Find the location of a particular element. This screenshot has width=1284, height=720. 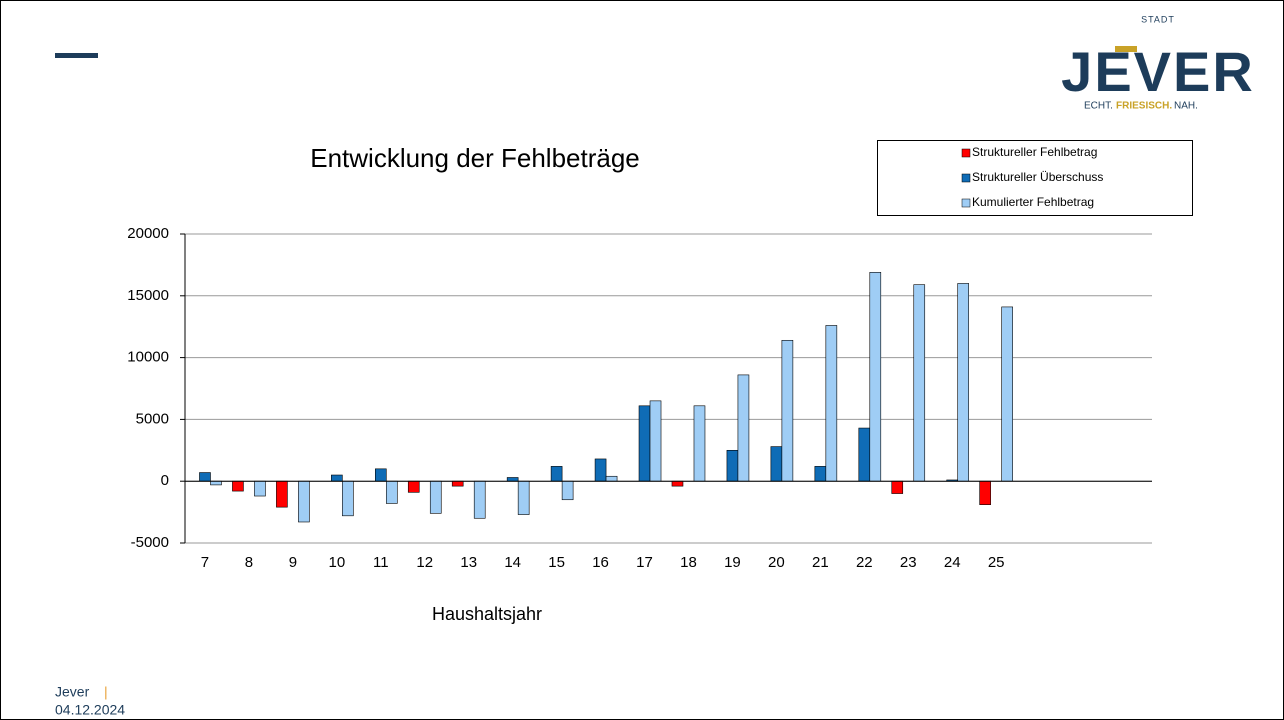

chart-title: Entwicklung der Fehlbeträge is located at coordinates (475, 158).